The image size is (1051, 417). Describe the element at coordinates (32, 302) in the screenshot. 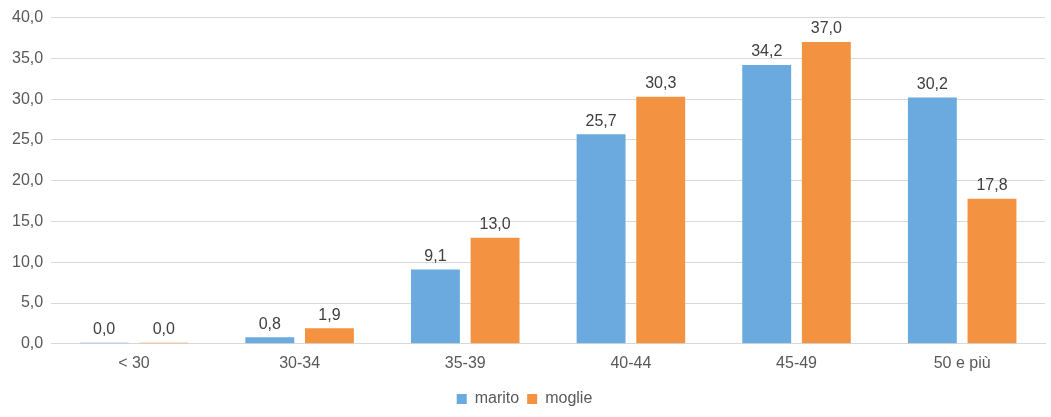

I see `y-tick-label: 5,0` at that location.